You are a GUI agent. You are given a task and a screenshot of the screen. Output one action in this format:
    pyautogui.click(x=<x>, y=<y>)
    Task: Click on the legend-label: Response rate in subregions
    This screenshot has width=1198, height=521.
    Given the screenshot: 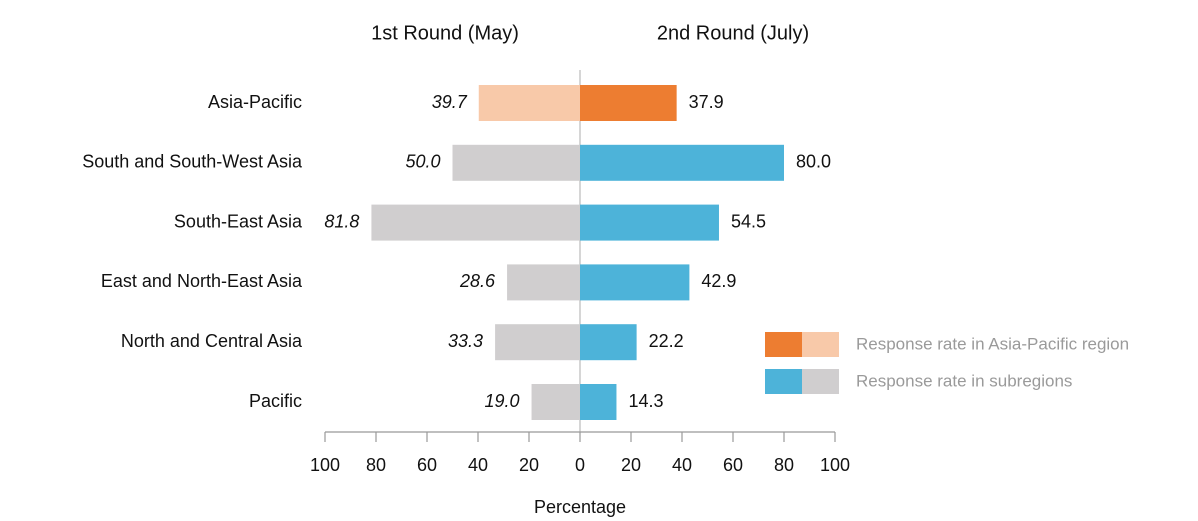 What is the action you would take?
    pyautogui.click(x=964, y=380)
    